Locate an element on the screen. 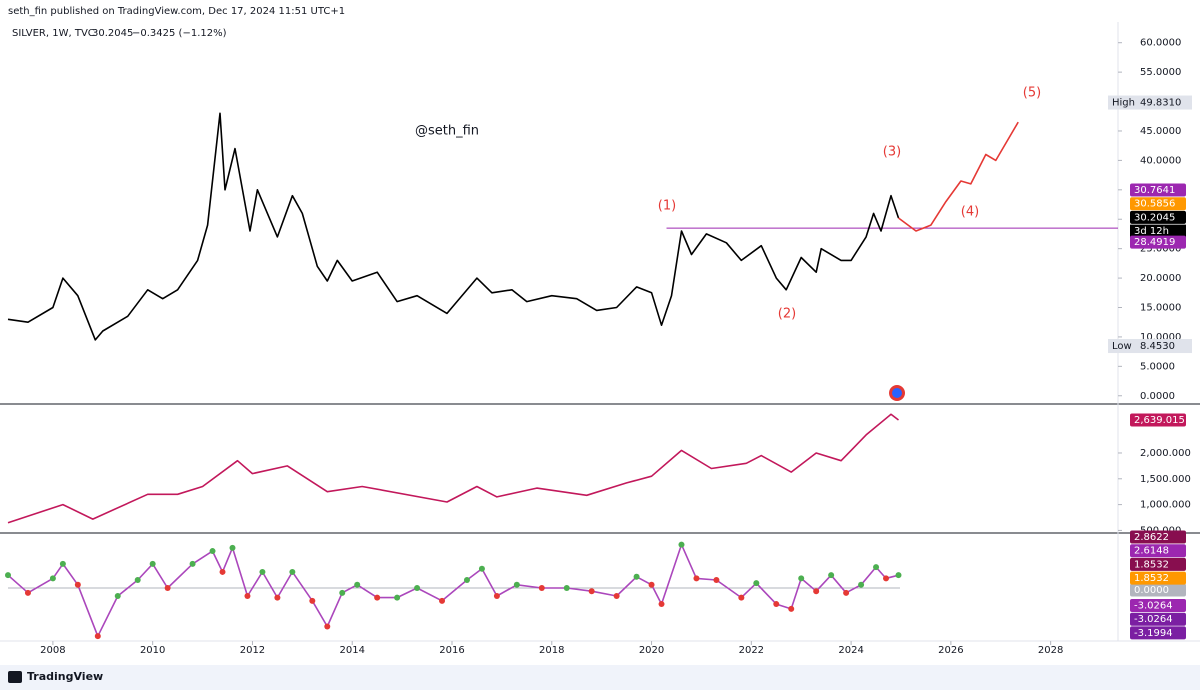 The width and height of the screenshot is (1200, 690). extreme-name: Low is located at coordinates (1122, 346).